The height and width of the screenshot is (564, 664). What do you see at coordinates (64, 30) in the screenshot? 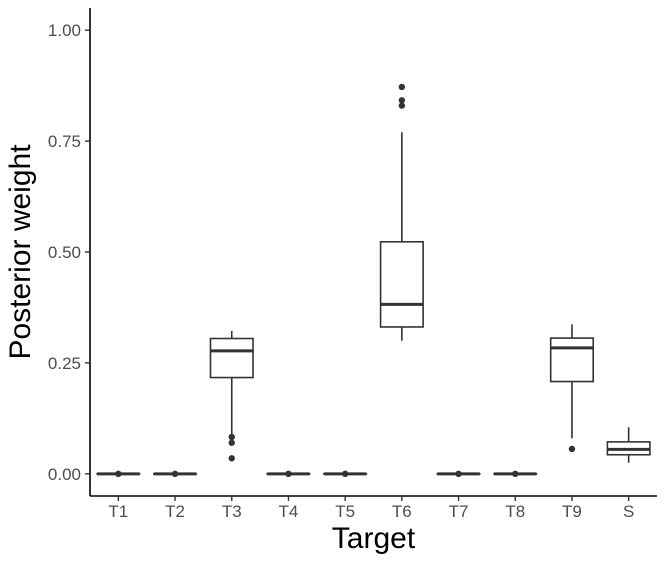
I see `y-tick-label: 1.00` at bounding box center [64, 30].